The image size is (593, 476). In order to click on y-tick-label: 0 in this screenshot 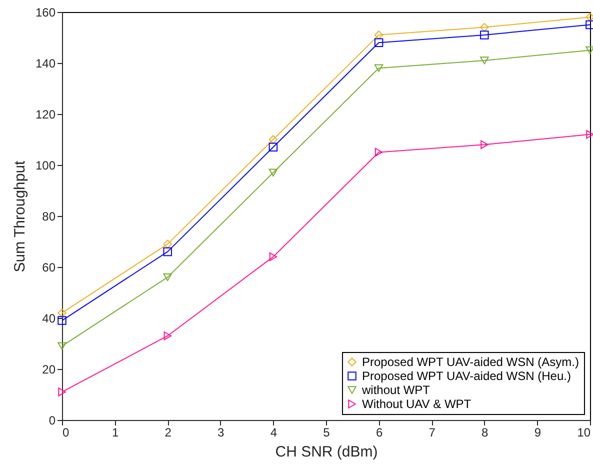, I will do `click(52, 421)`.